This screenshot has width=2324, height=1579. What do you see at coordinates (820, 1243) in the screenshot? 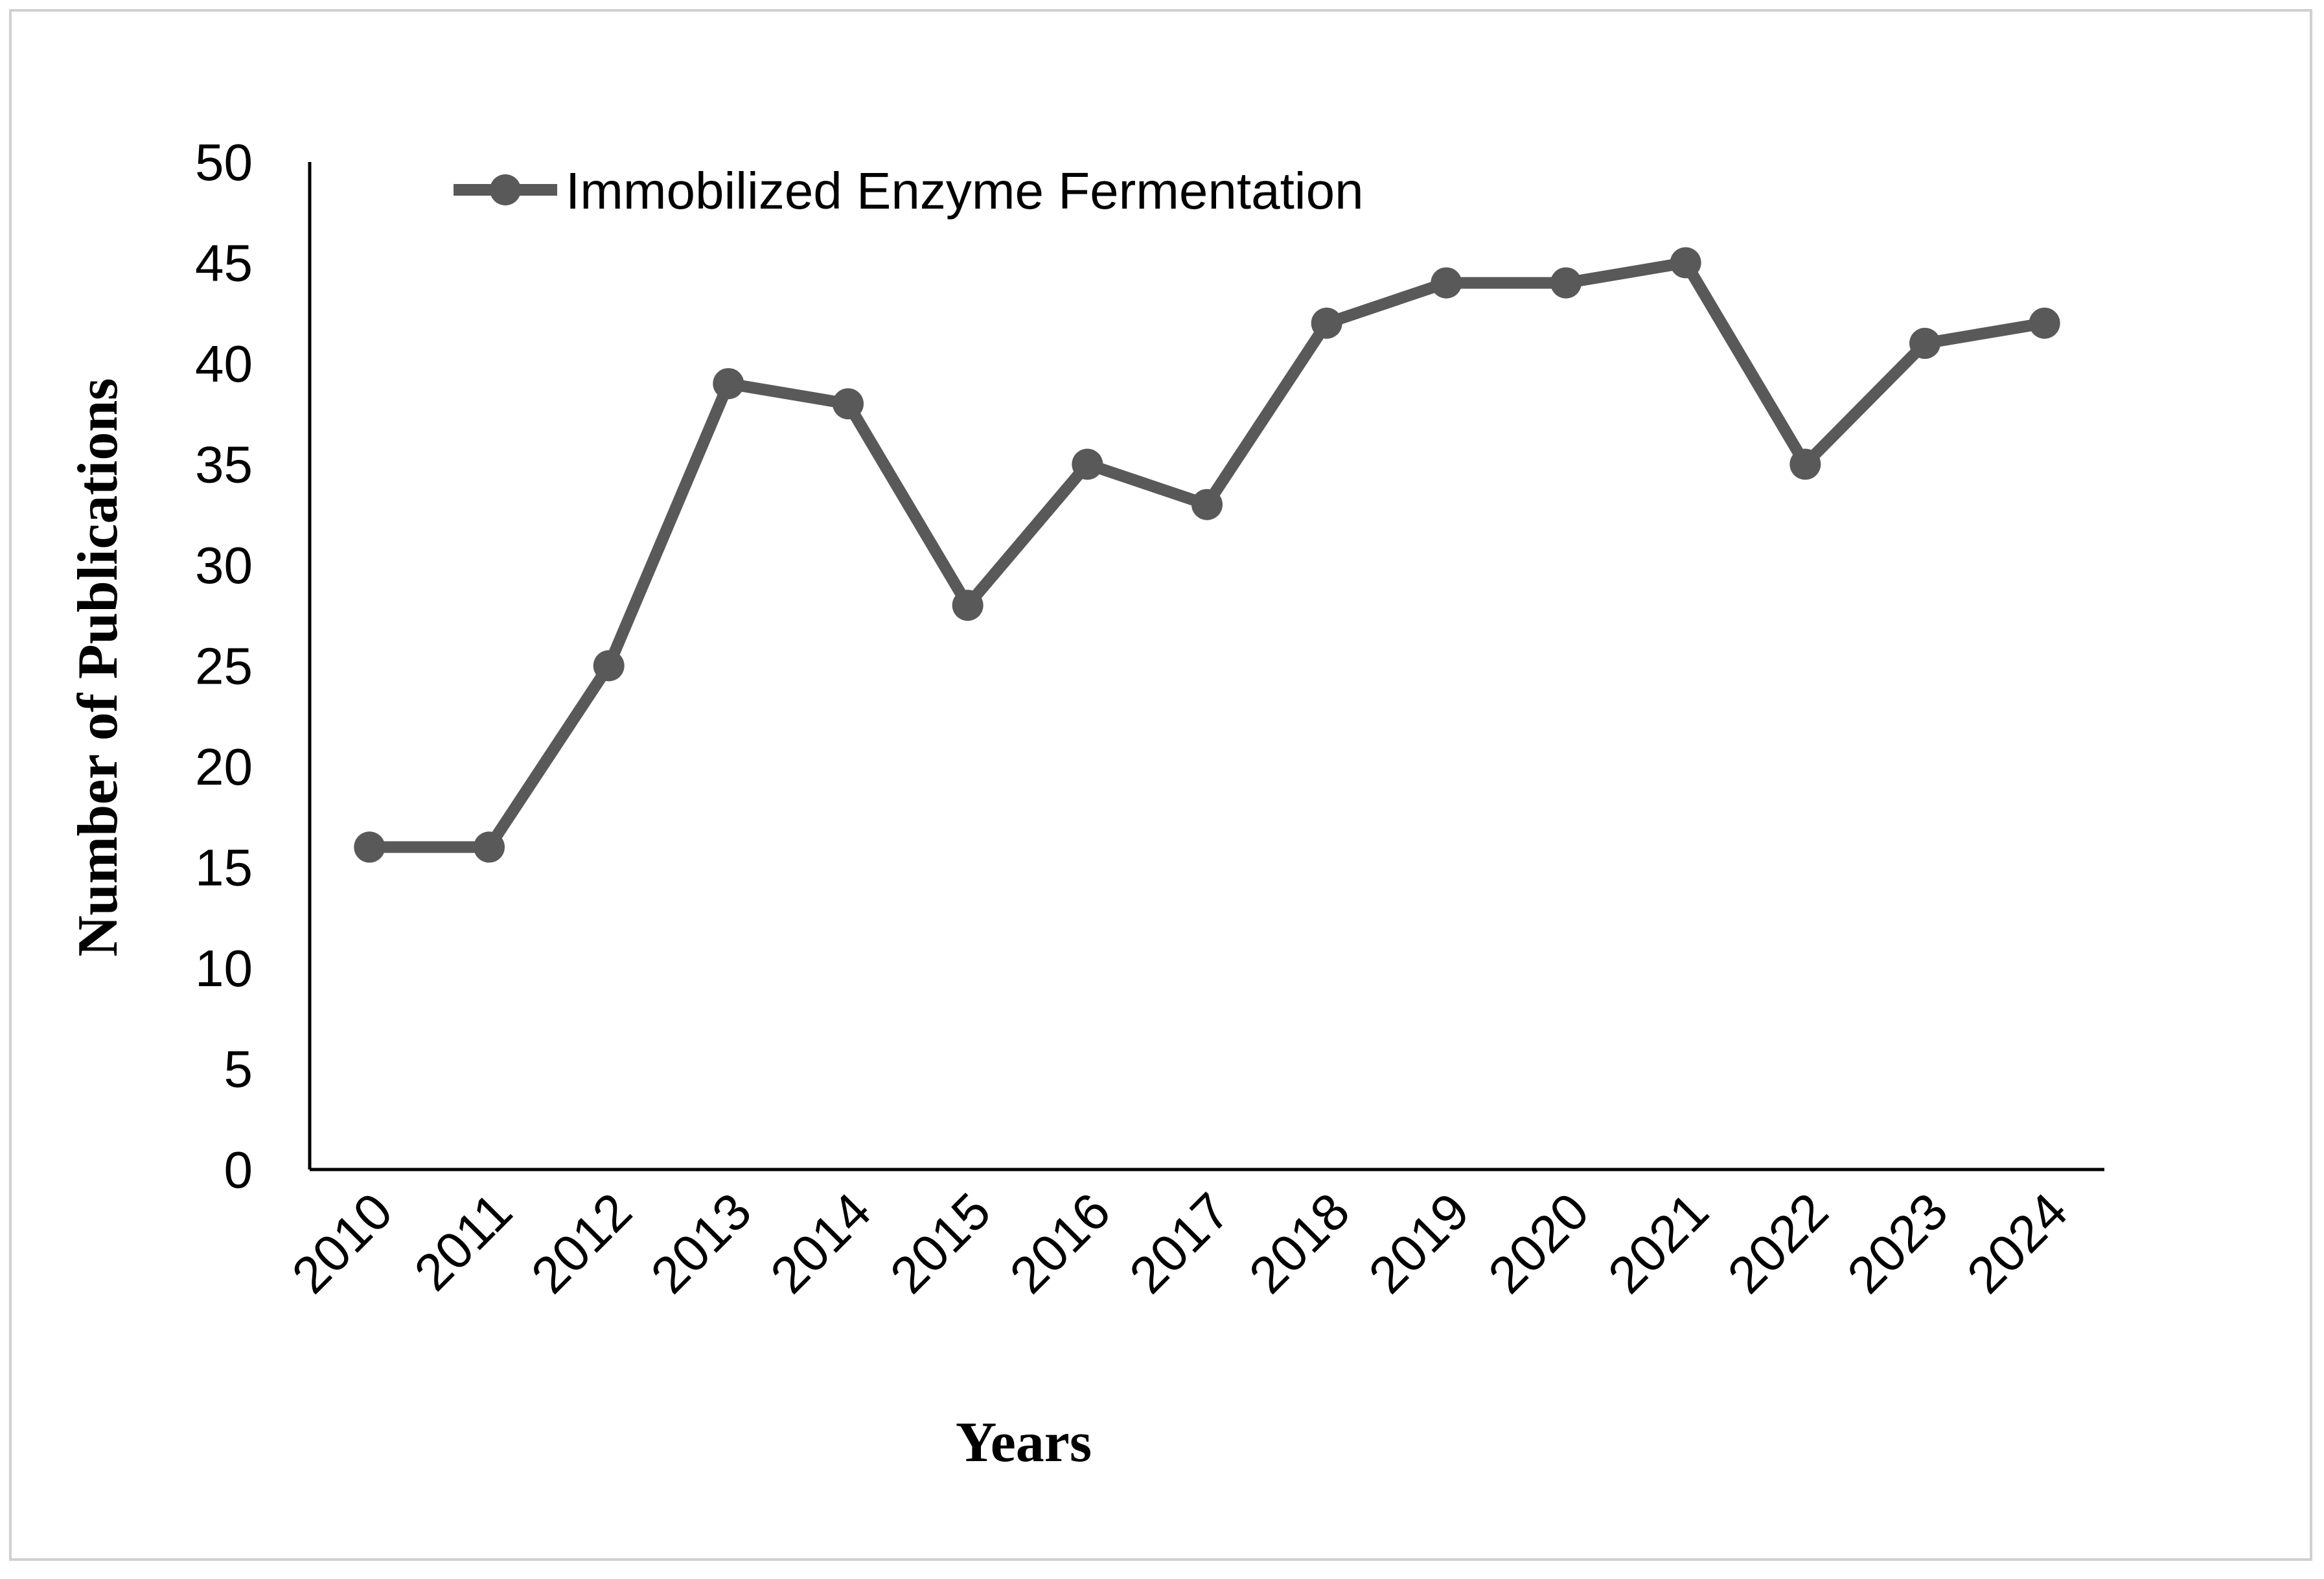
I see `x-tick-label: 2014` at bounding box center [820, 1243].